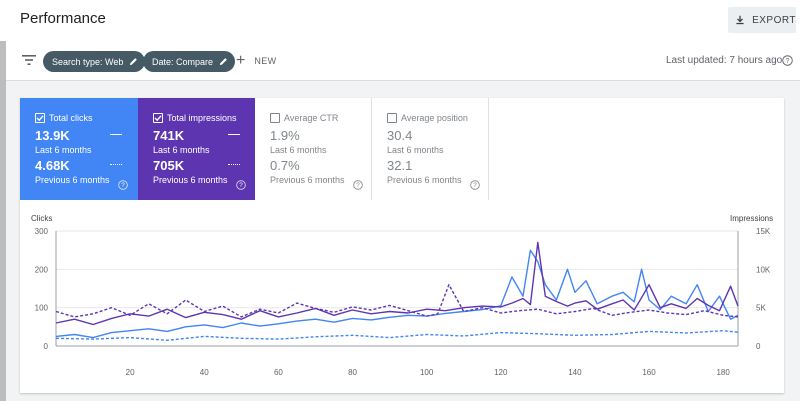  I want to click on export-button: EXPORT, so click(762, 20).